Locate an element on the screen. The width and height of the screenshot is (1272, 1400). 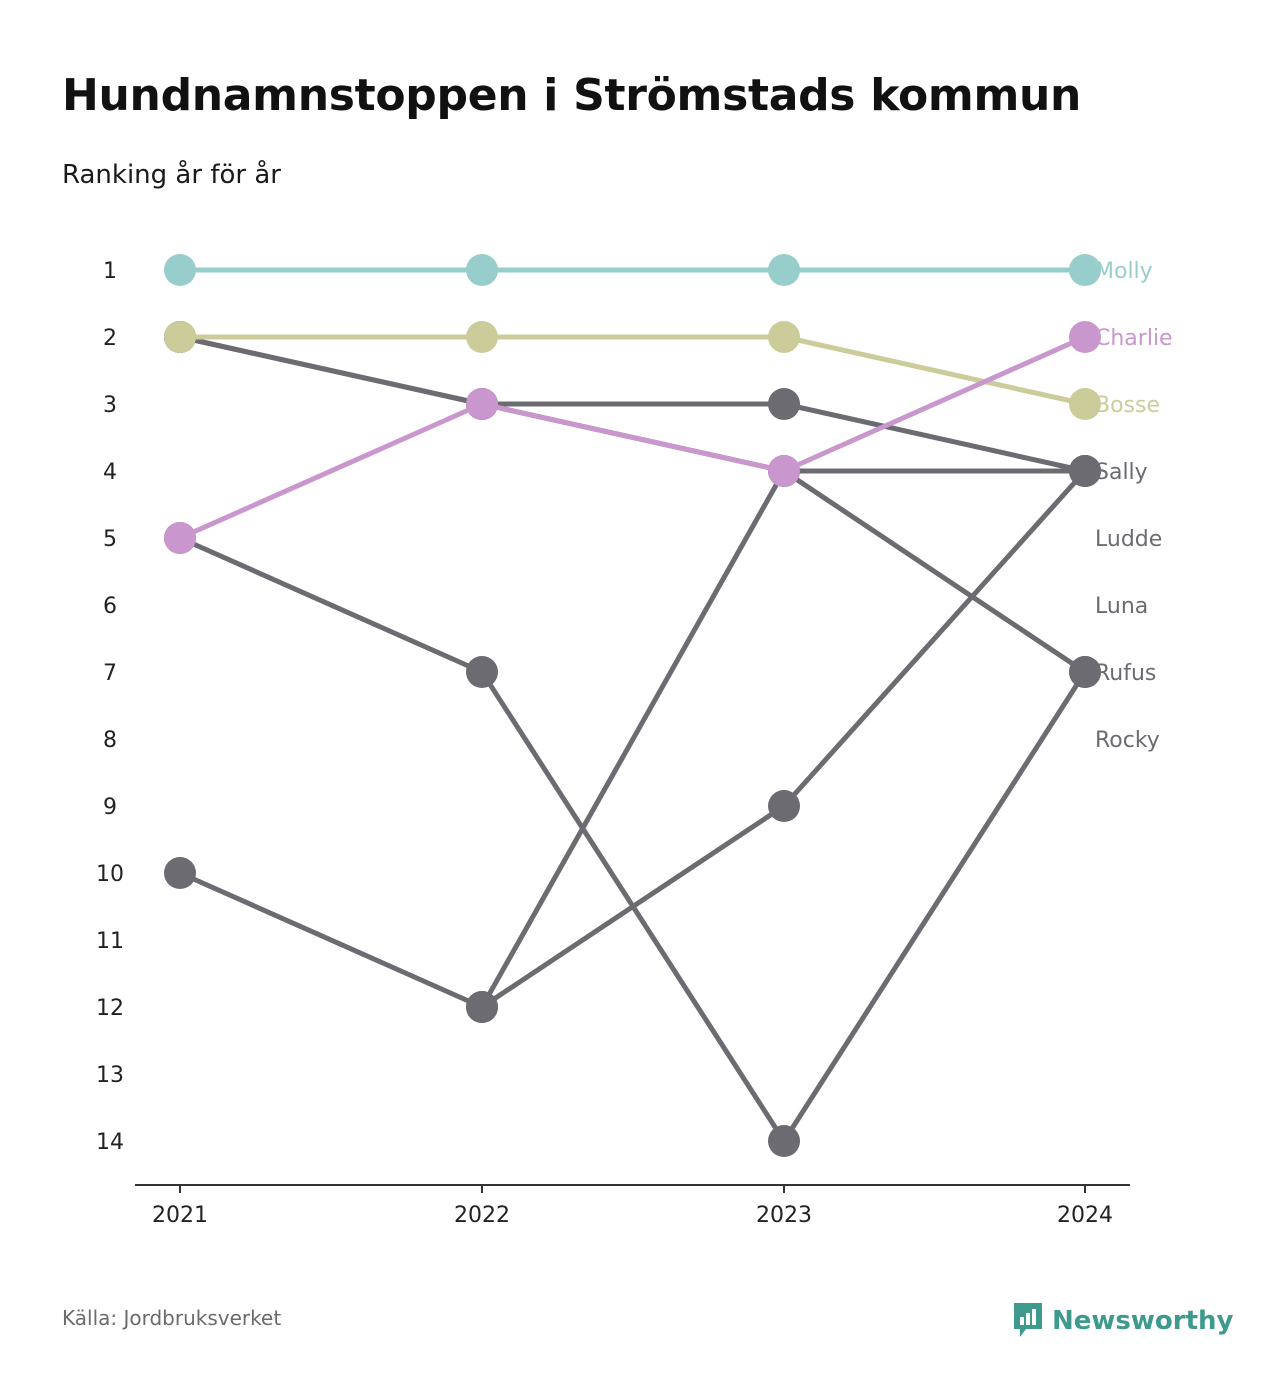
point-ludde is located at coordinates (482, 1007).